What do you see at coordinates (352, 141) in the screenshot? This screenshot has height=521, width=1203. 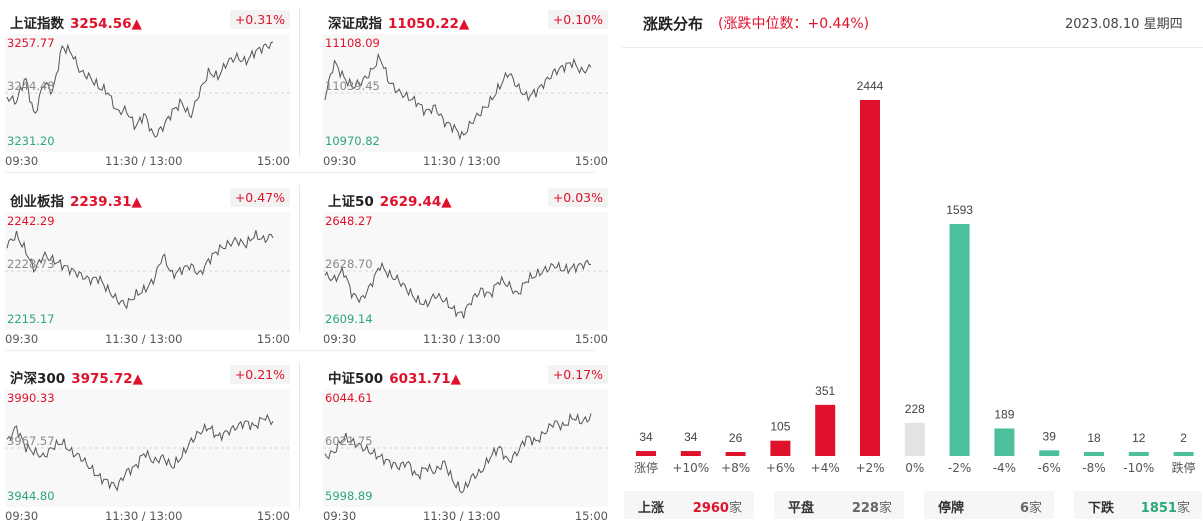 I see `index-y-min: 10970.82` at bounding box center [352, 141].